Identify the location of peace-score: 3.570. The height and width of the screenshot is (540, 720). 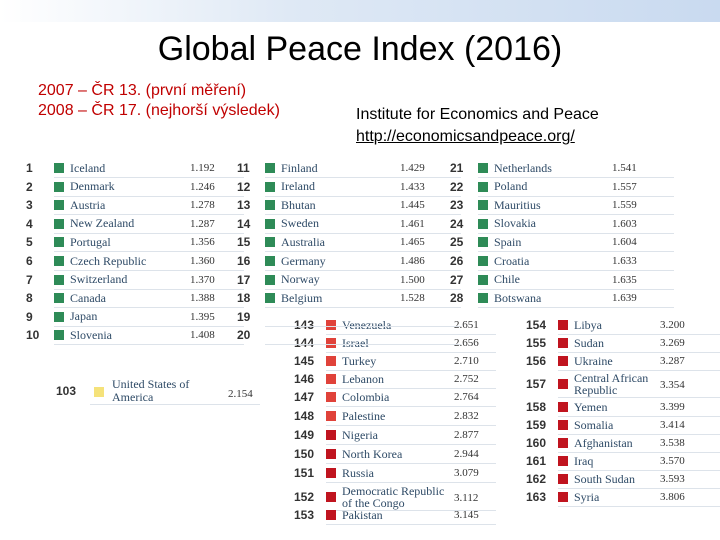
(672, 461).